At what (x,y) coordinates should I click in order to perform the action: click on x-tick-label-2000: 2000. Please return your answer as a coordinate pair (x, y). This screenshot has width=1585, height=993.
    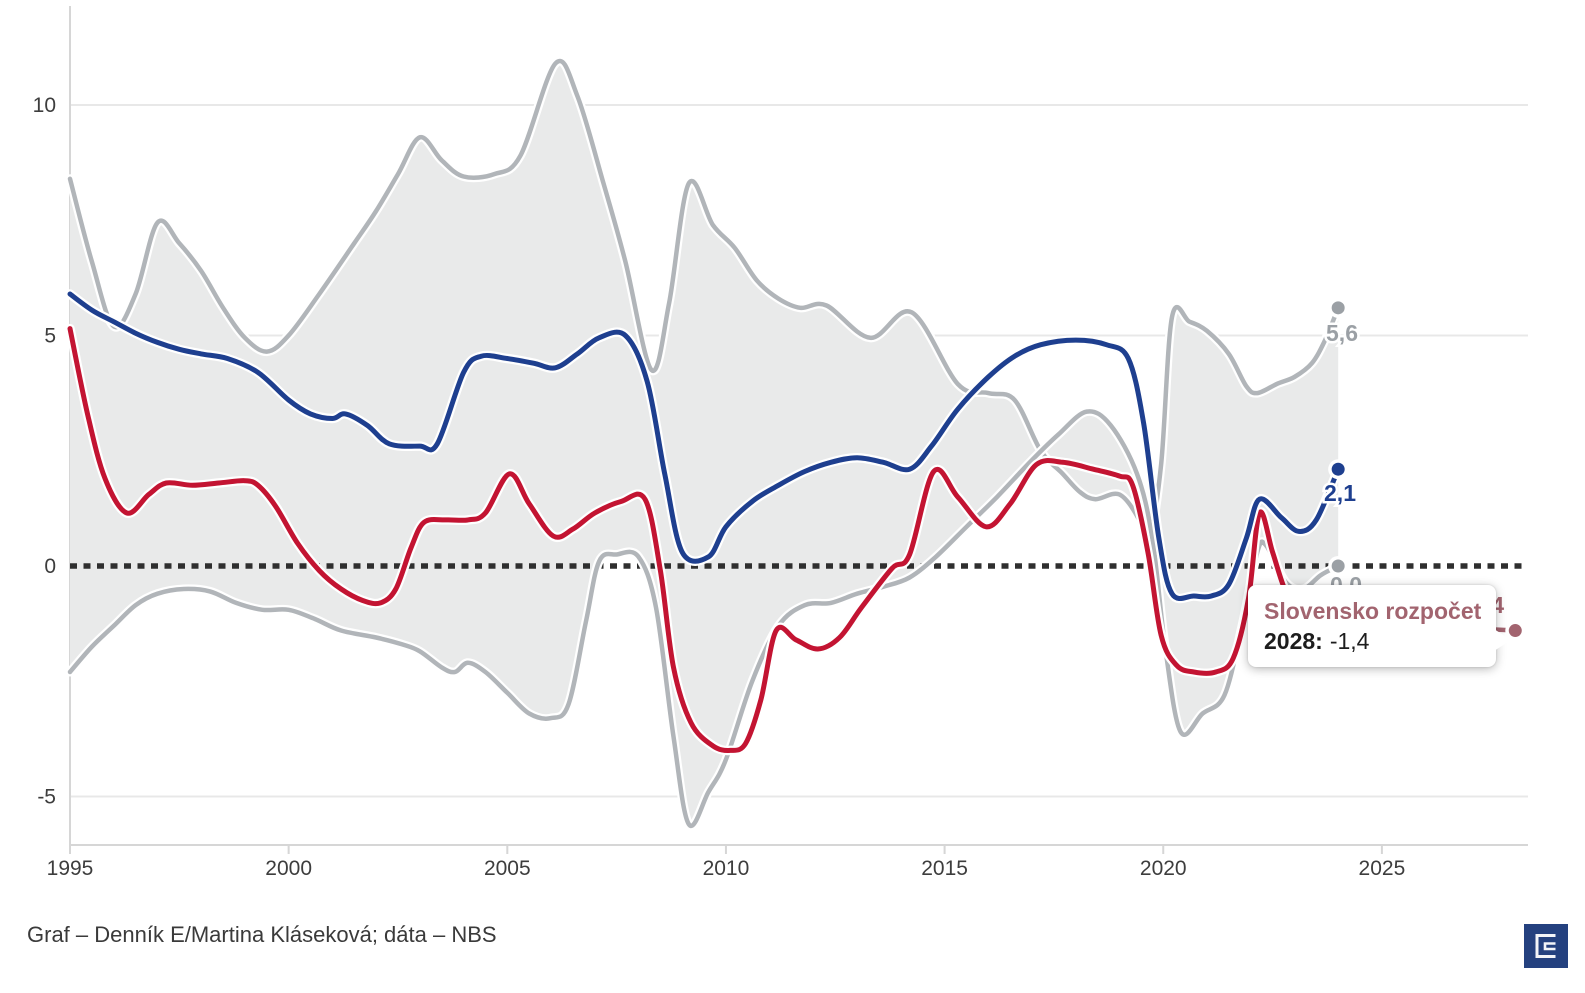
    Looking at the image, I should click on (288, 868).